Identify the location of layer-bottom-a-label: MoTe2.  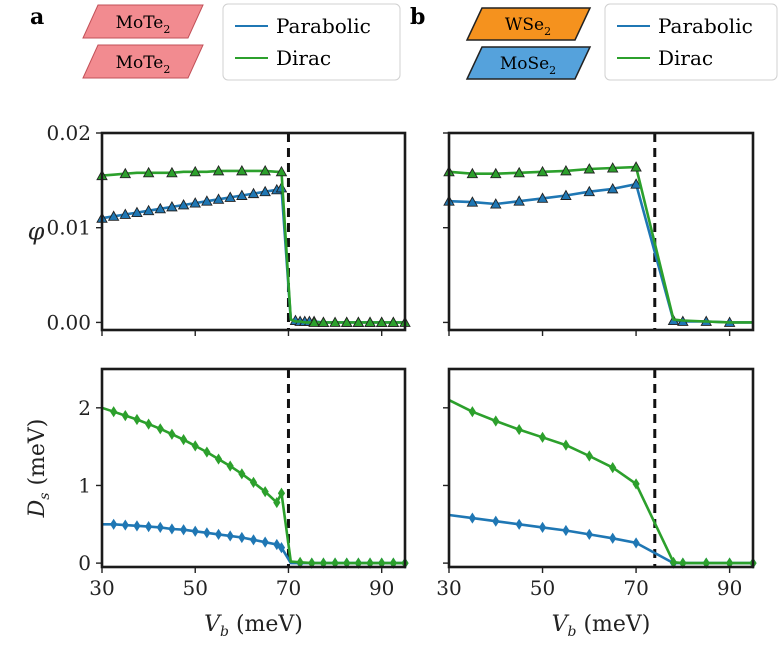
(143, 64).